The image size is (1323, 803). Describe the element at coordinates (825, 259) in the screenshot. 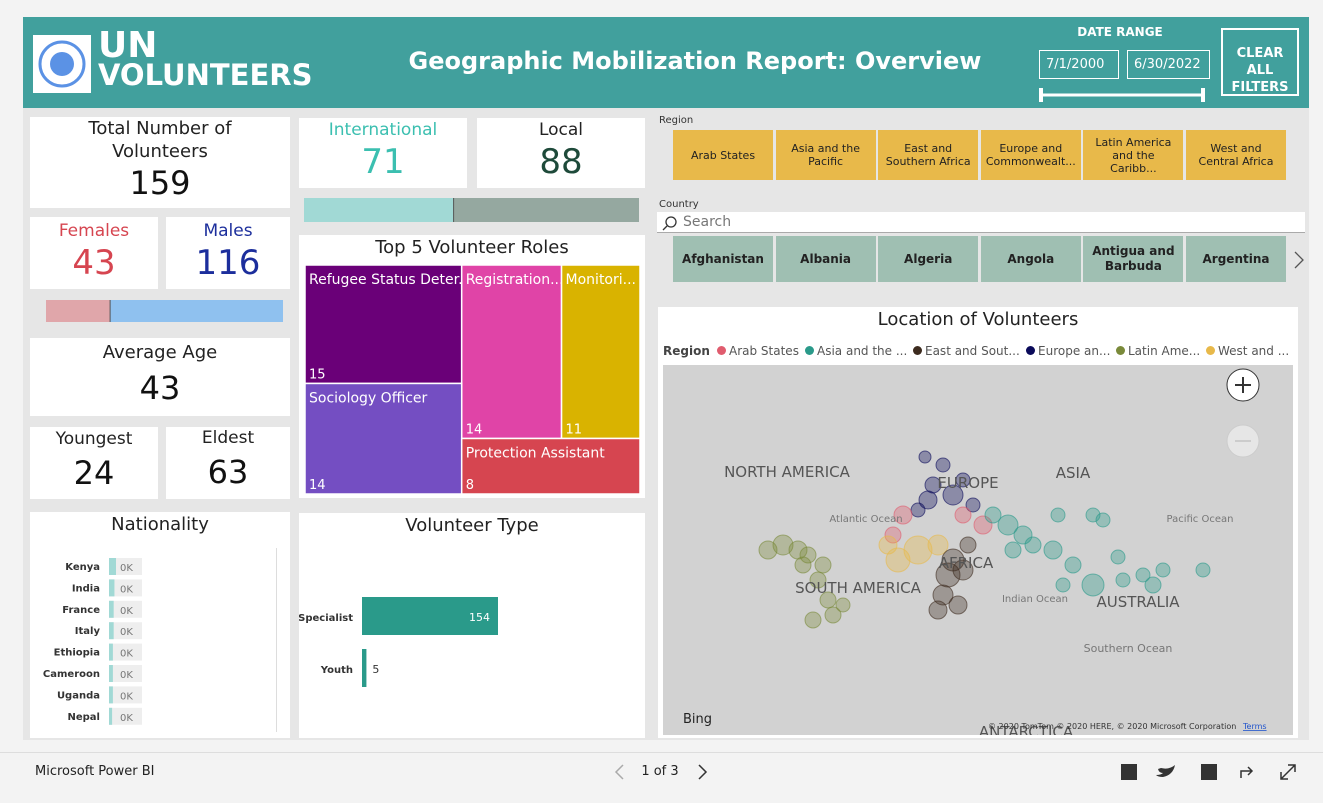

I see `slicer-button: Albania` at that location.